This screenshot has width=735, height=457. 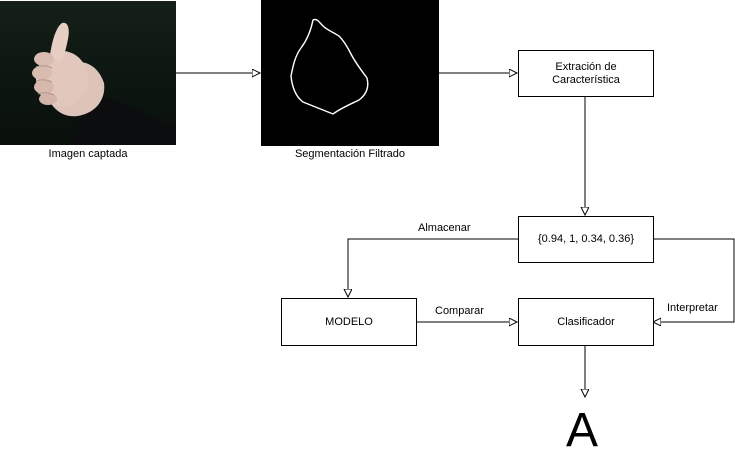 I want to click on arrow-features-to-classifier, so click(x=694, y=280).